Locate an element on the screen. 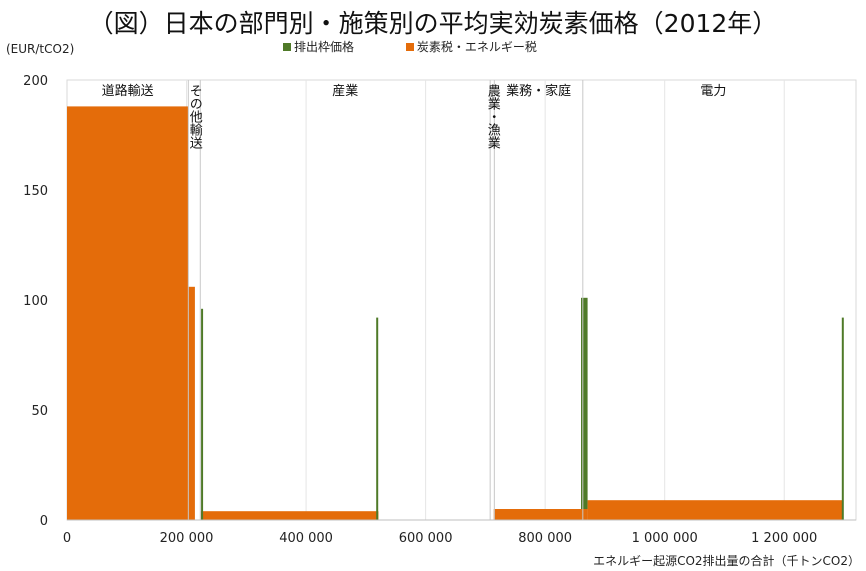 Image resolution: width=866 pixels, height=571 pixels. legend-swatch-carbon-energy-tax is located at coordinates (409, 47).